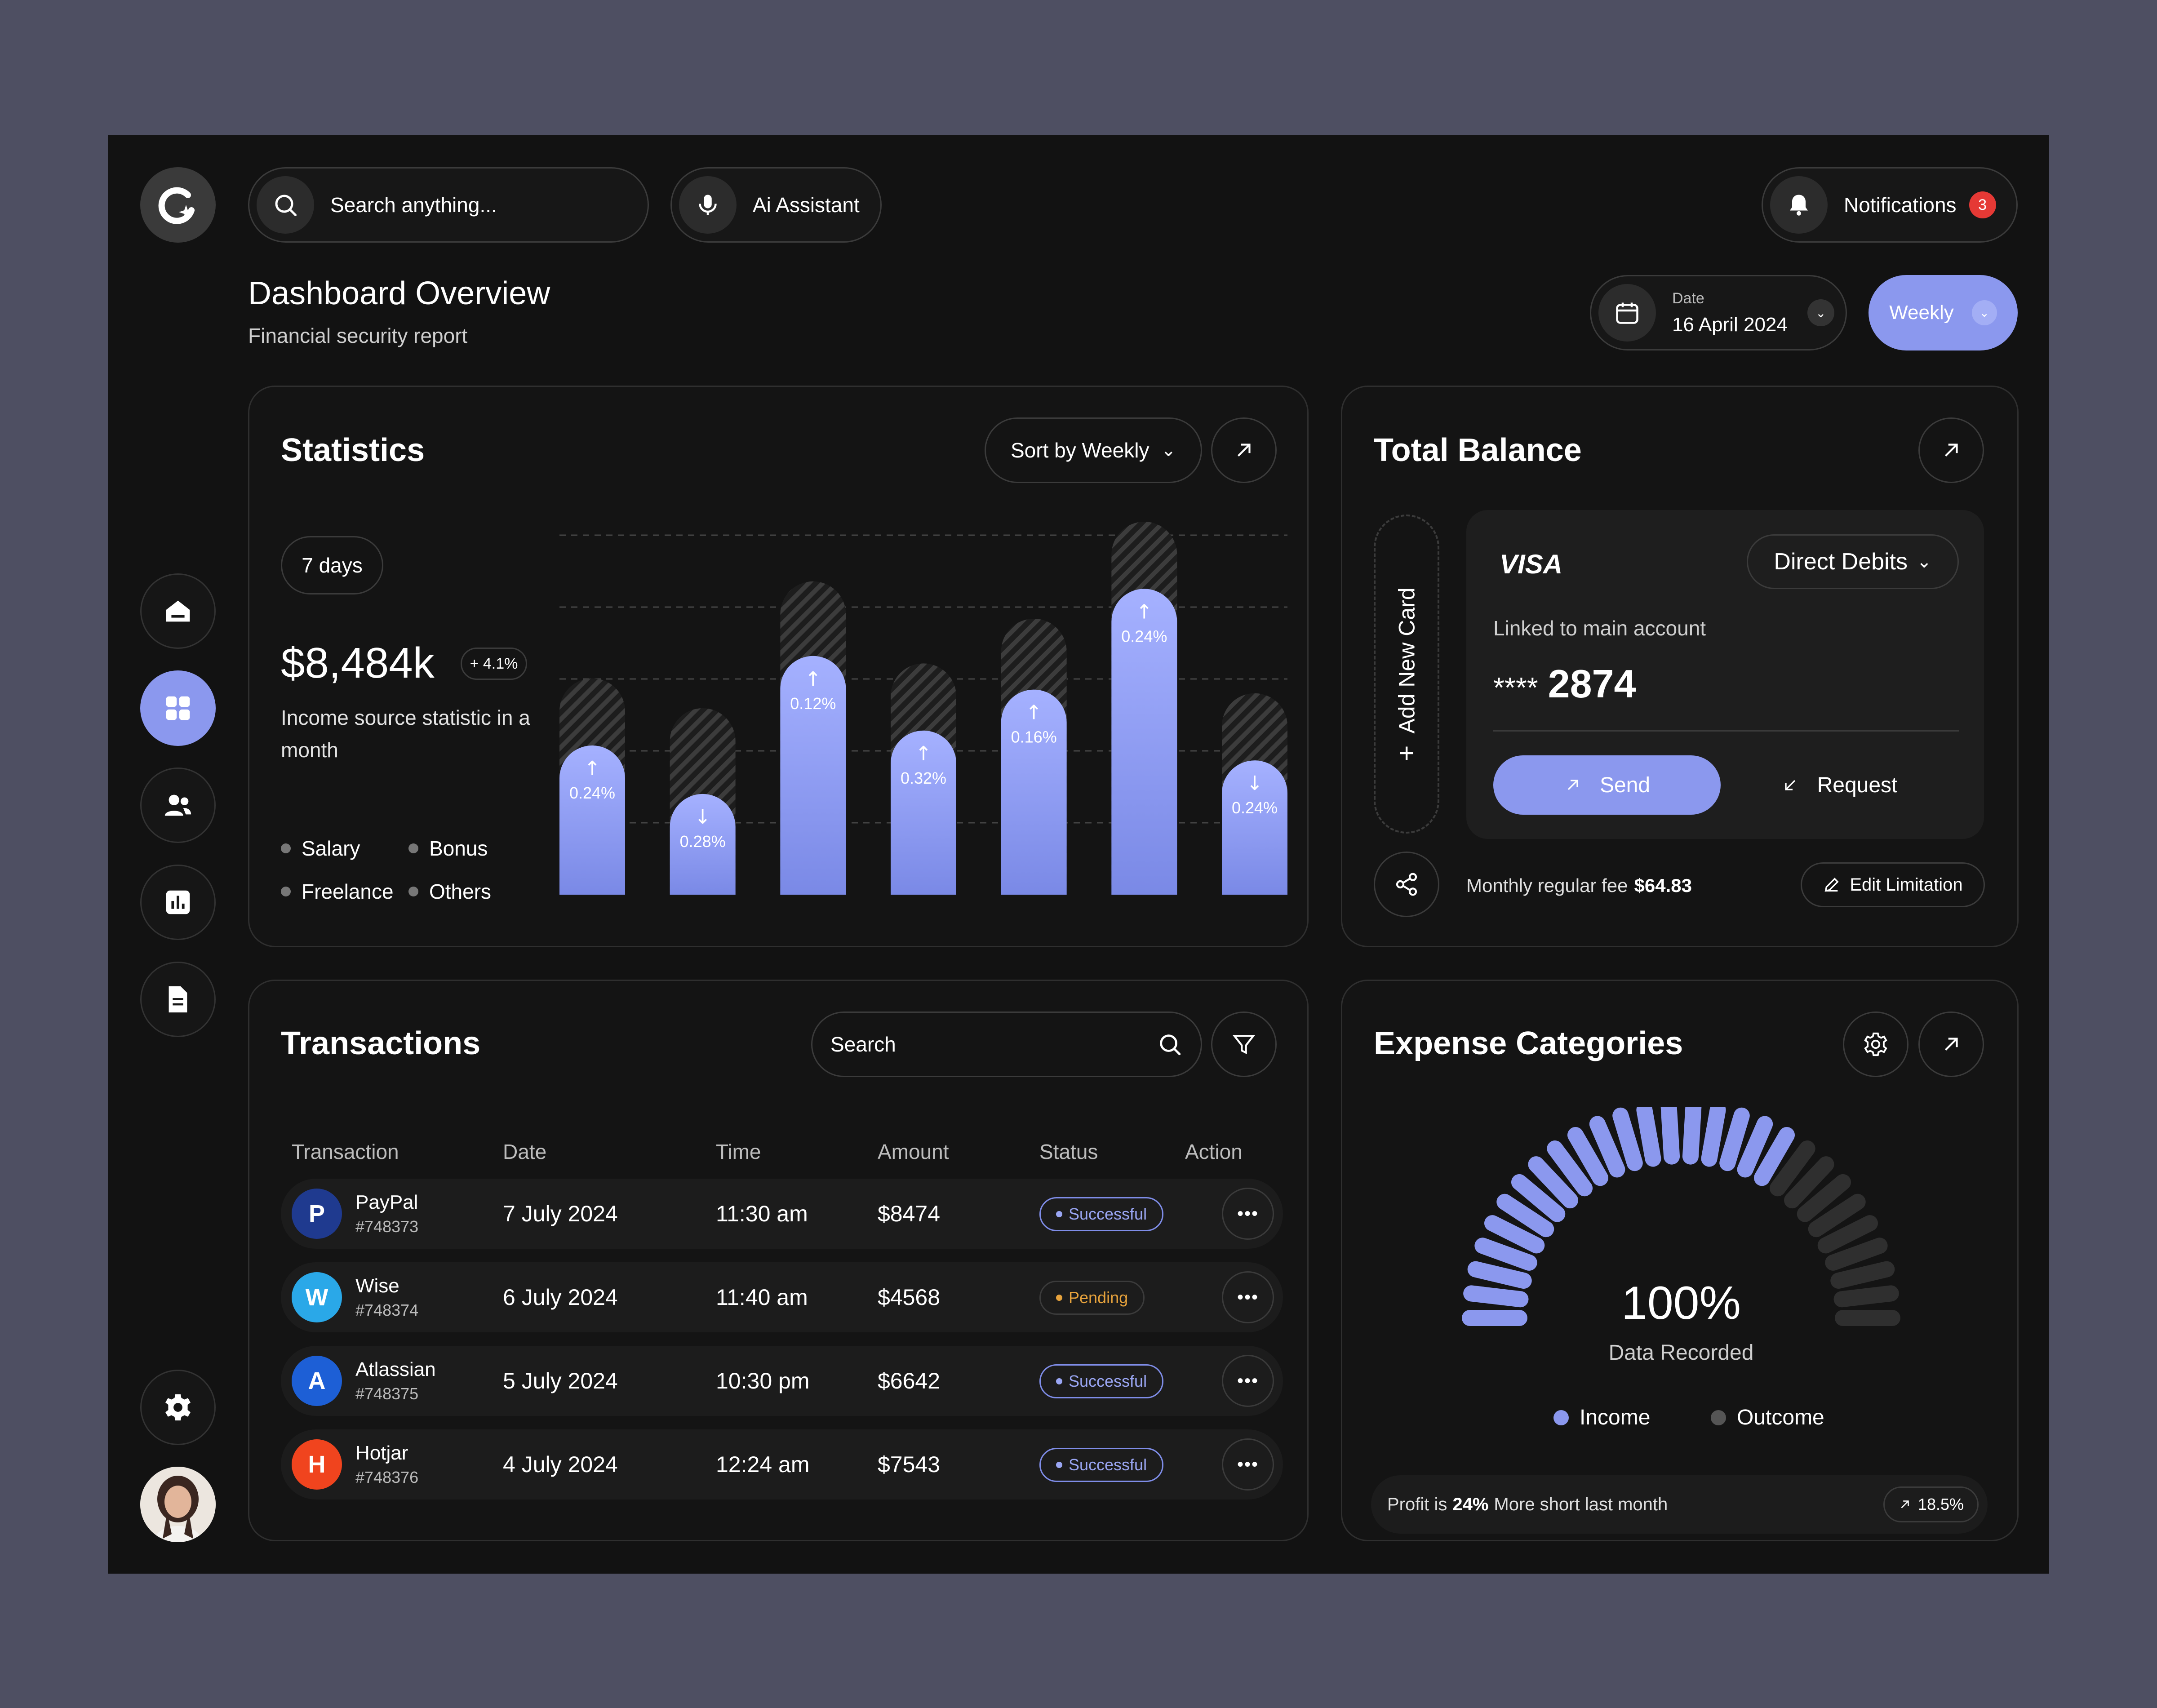 The width and height of the screenshot is (2157, 1708). Describe the element at coordinates (178, 611) in the screenshot. I see `nav-home` at that location.